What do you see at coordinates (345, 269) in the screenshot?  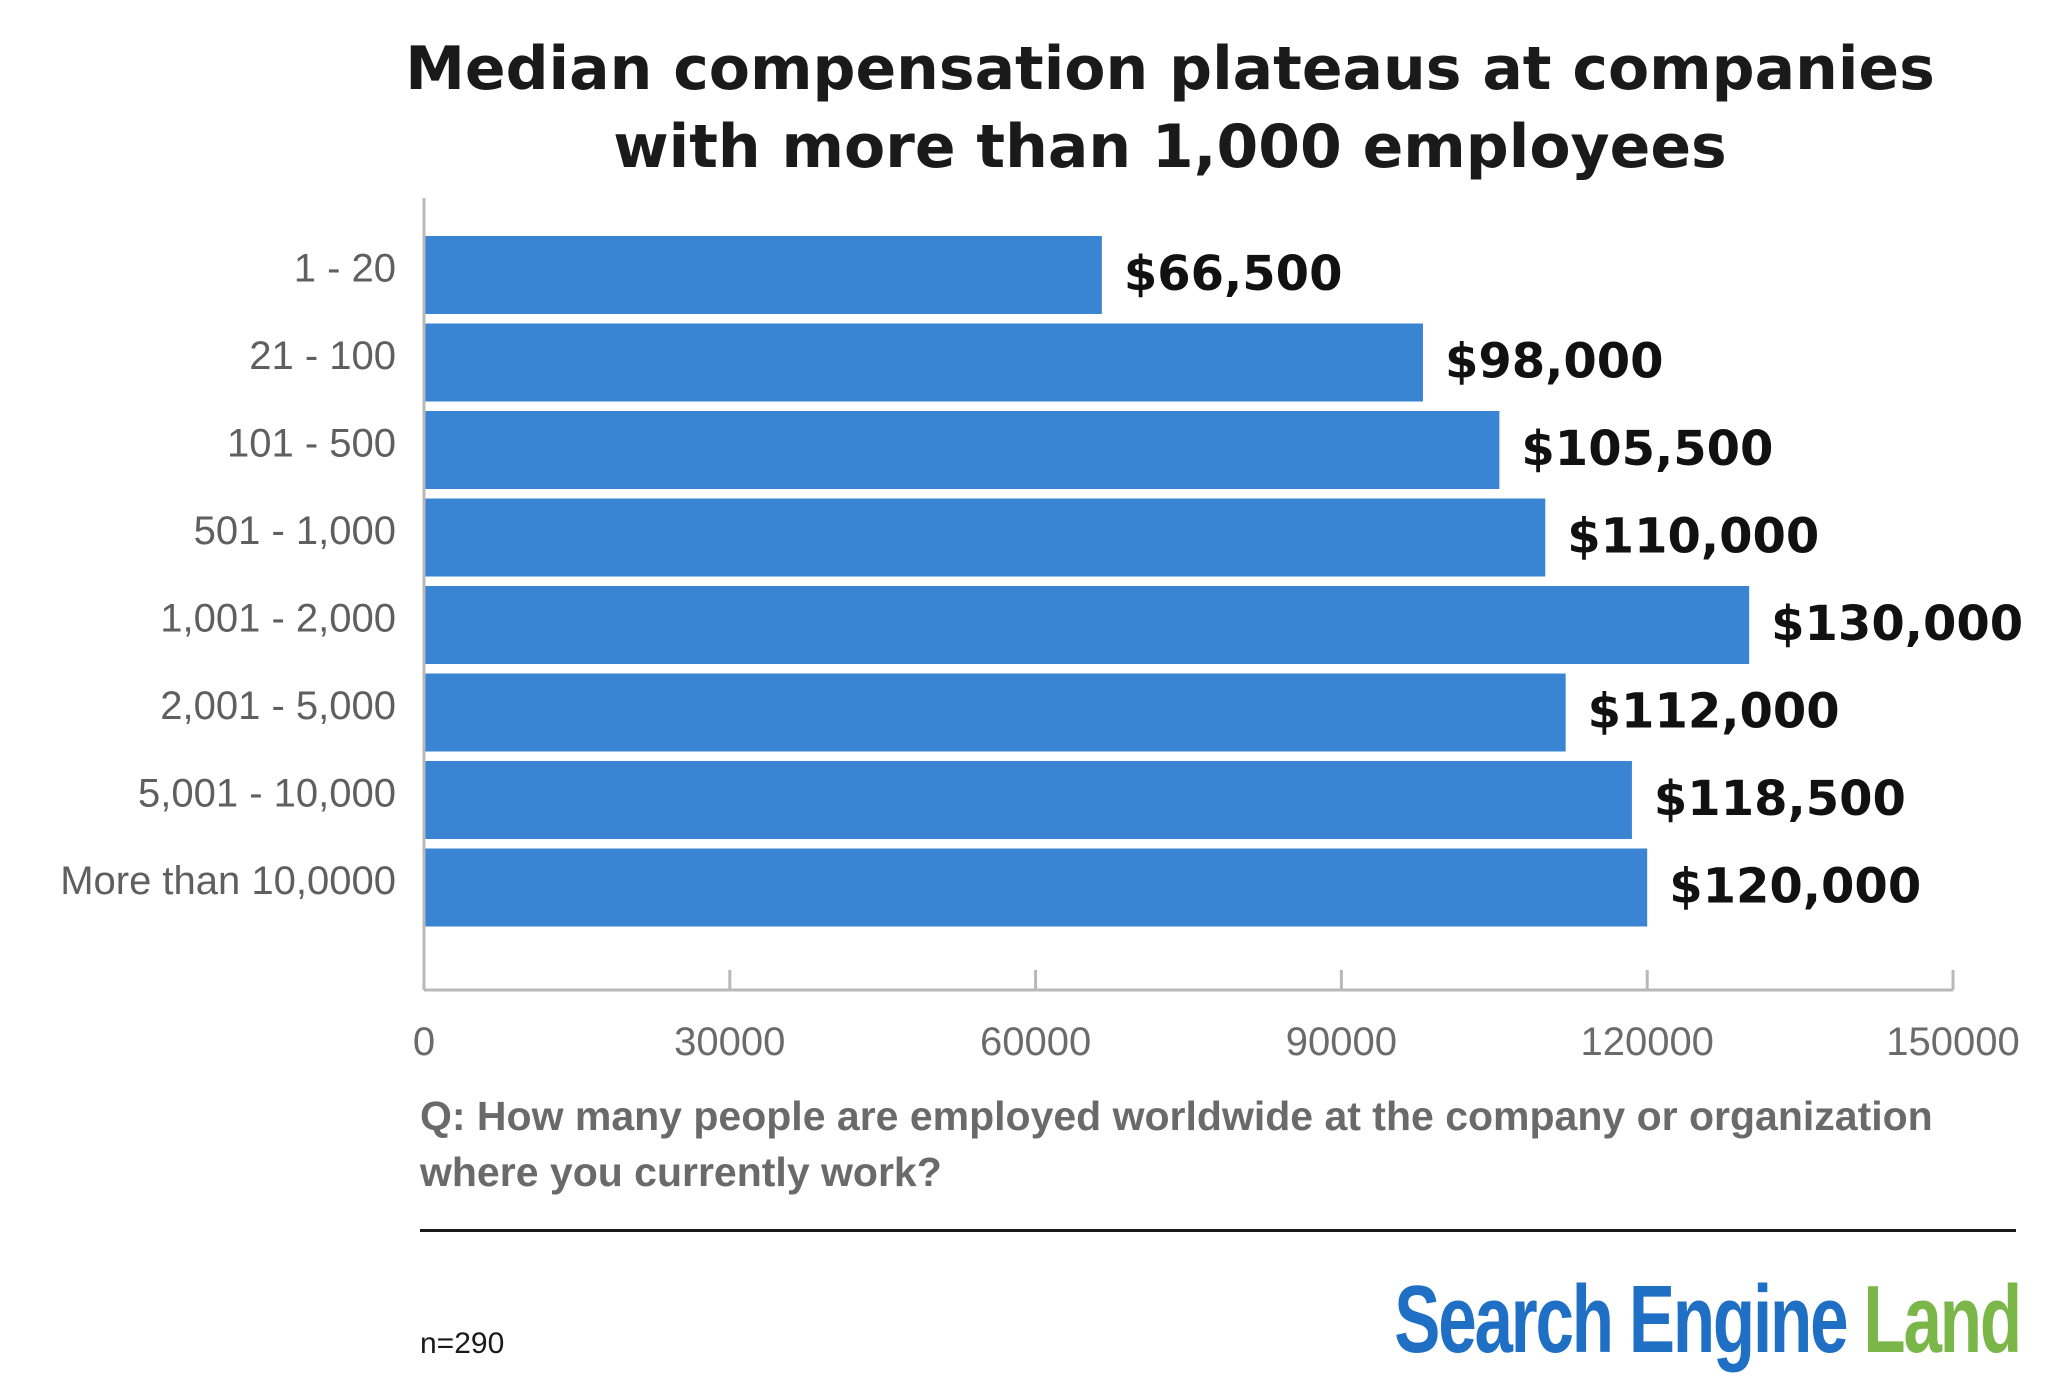 I see `category-label: 1 - 20` at bounding box center [345, 269].